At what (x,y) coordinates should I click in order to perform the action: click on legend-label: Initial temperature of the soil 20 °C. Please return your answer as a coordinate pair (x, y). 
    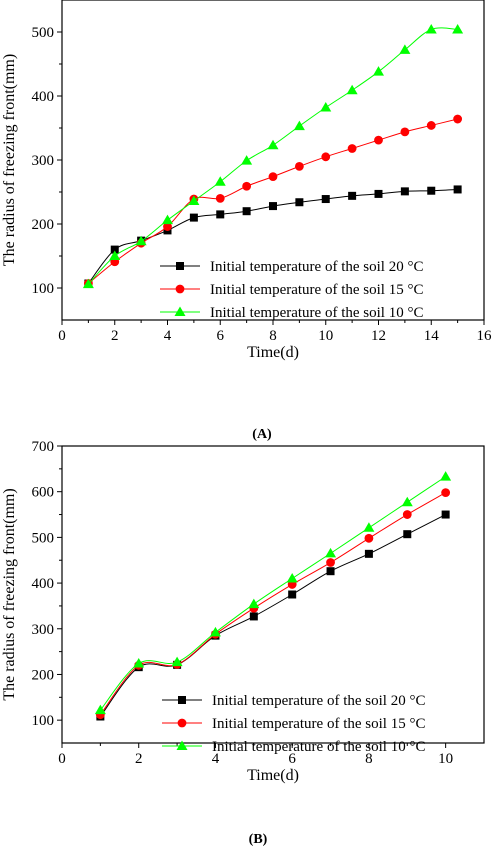
    Looking at the image, I should click on (316, 267).